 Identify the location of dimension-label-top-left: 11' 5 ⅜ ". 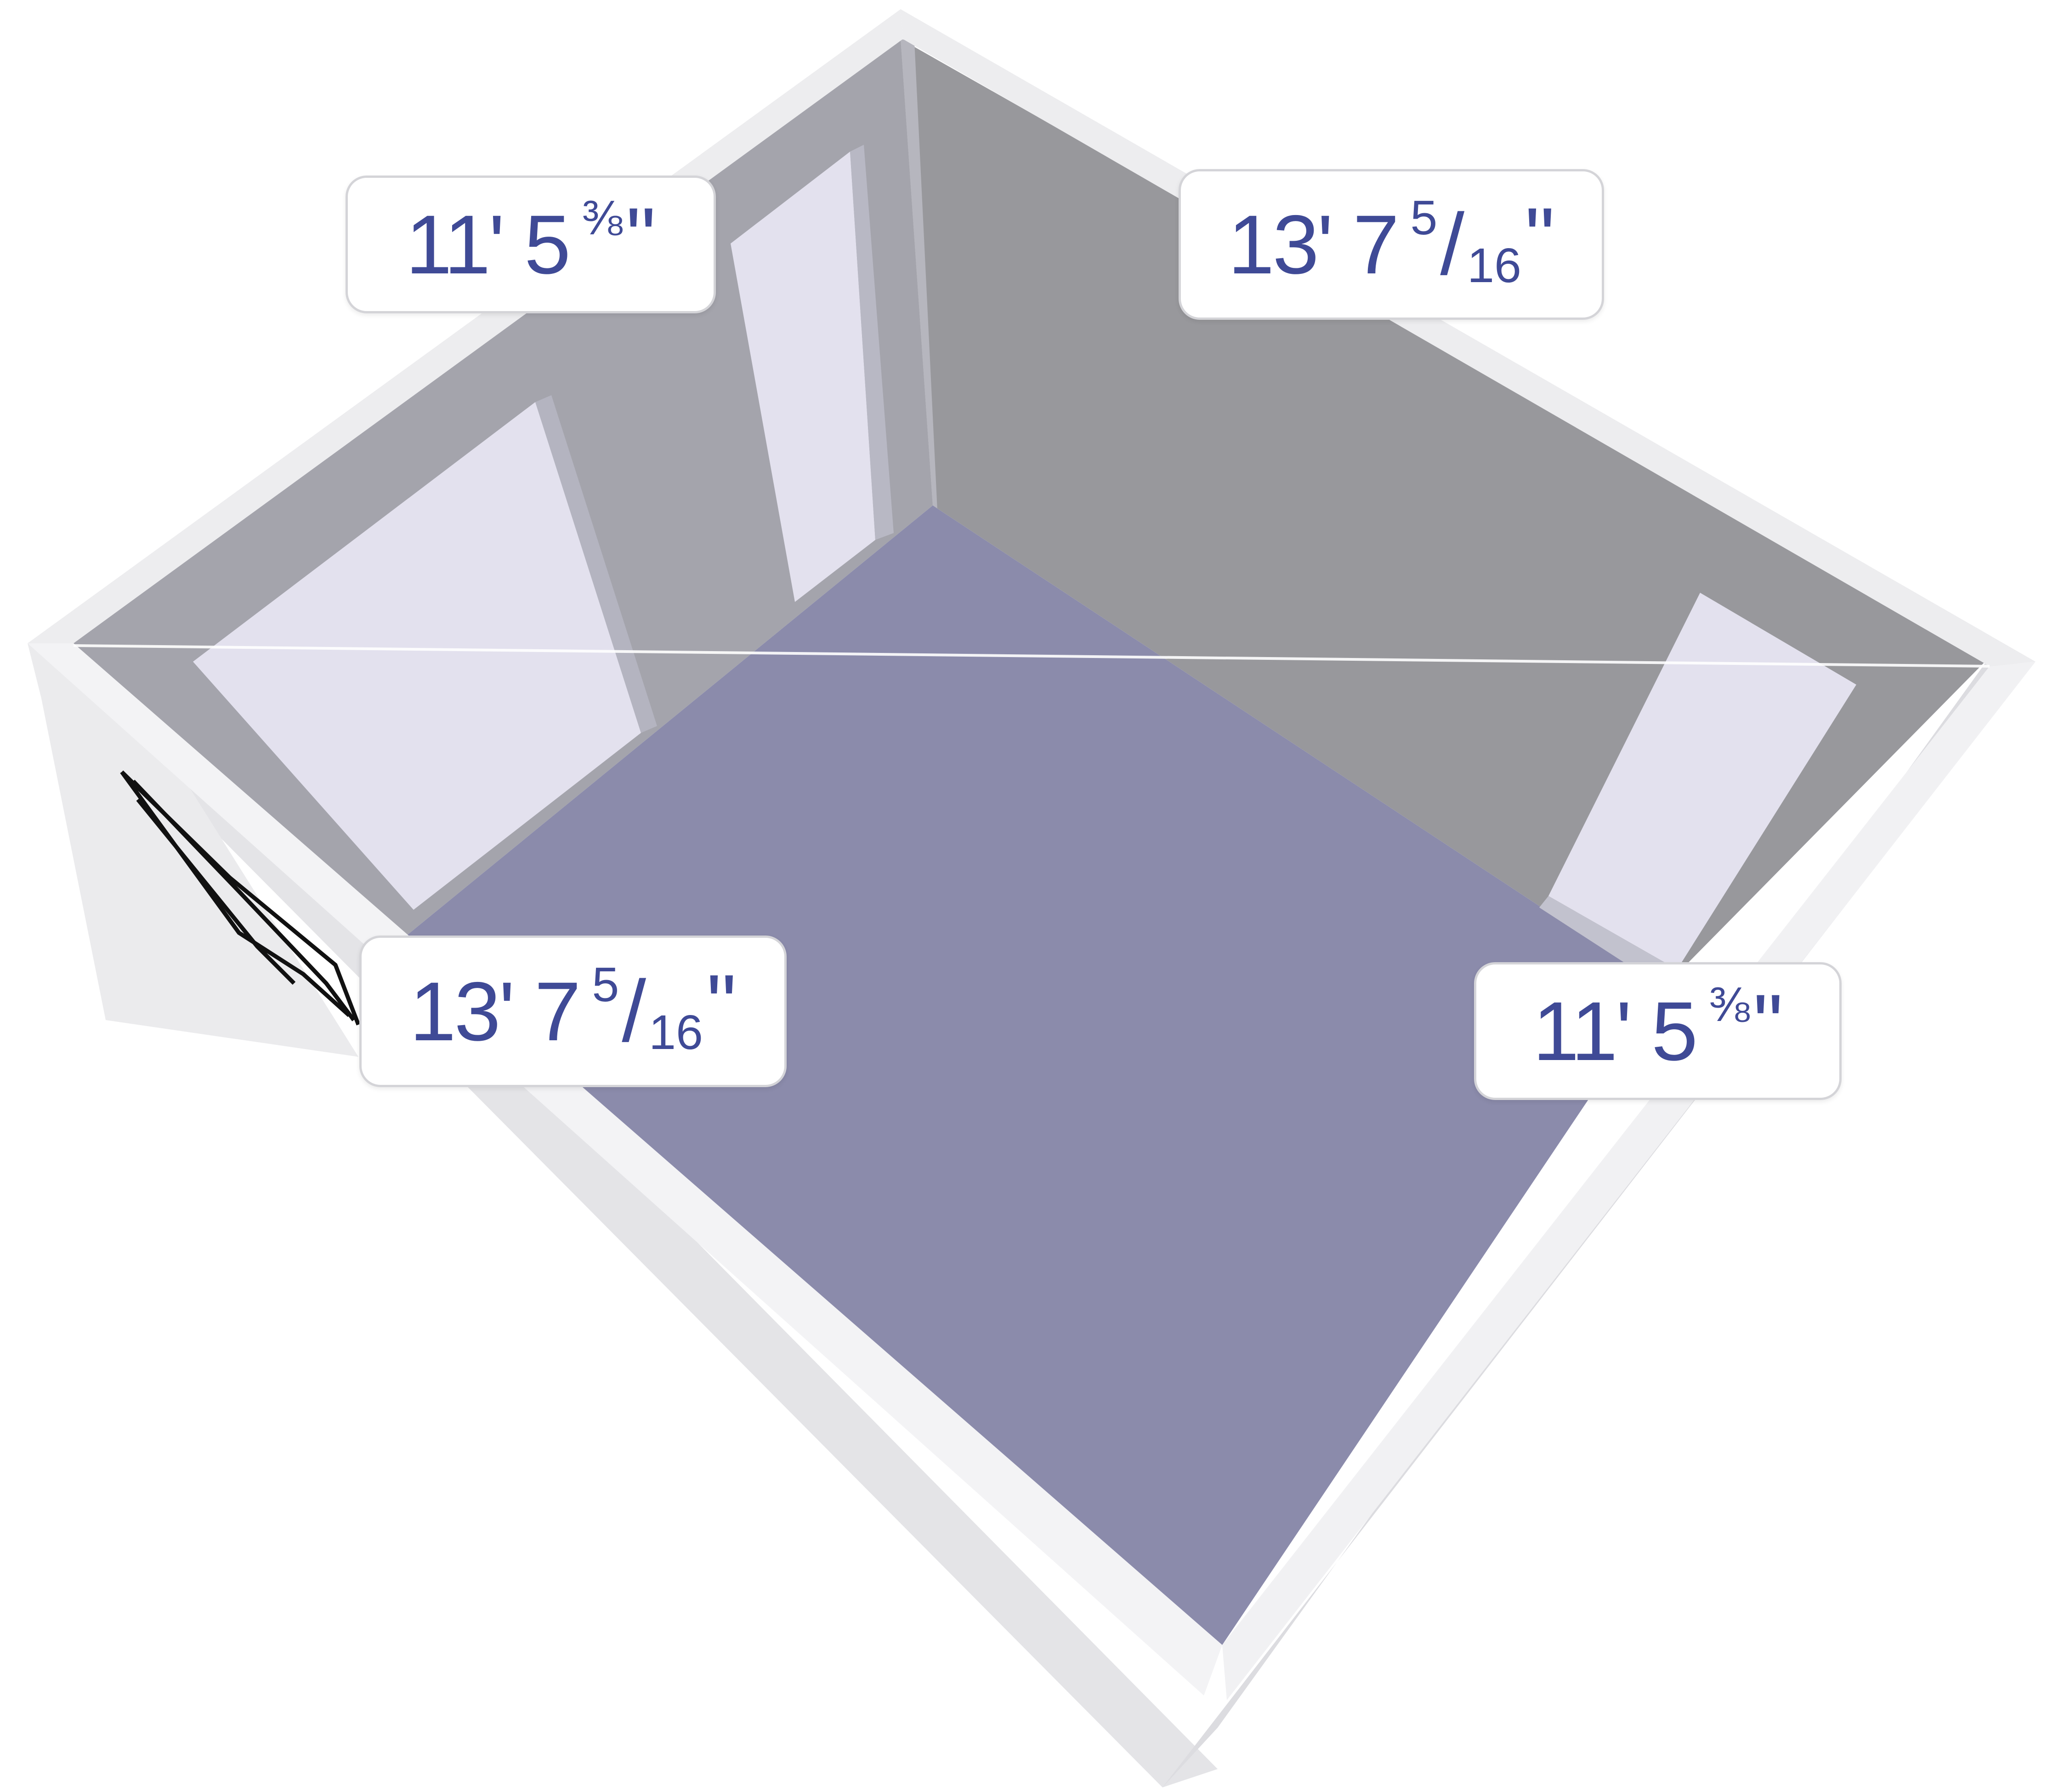
(531, 244).